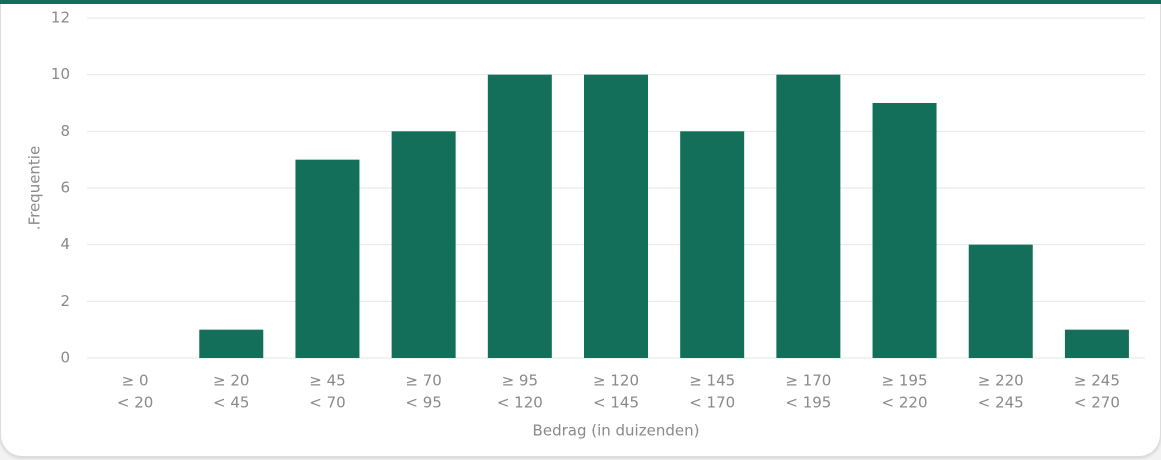 The height and width of the screenshot is (460, 1161). What do you see at coordinates (580, 2) in the screenshot?
I see `top-bar` at bounding box center [580, 2].